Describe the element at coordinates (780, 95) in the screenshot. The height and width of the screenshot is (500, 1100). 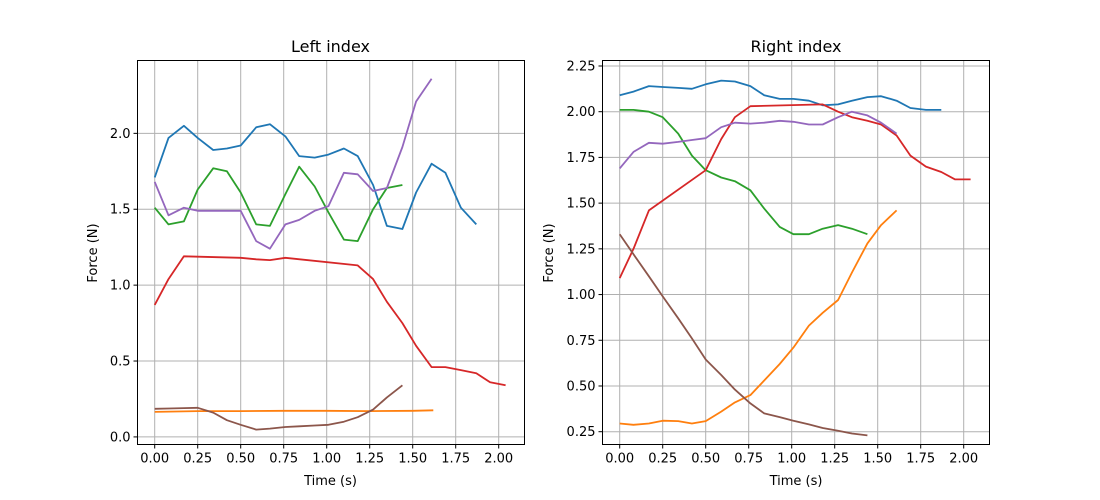
I see `right-series-line-blue` at that location.